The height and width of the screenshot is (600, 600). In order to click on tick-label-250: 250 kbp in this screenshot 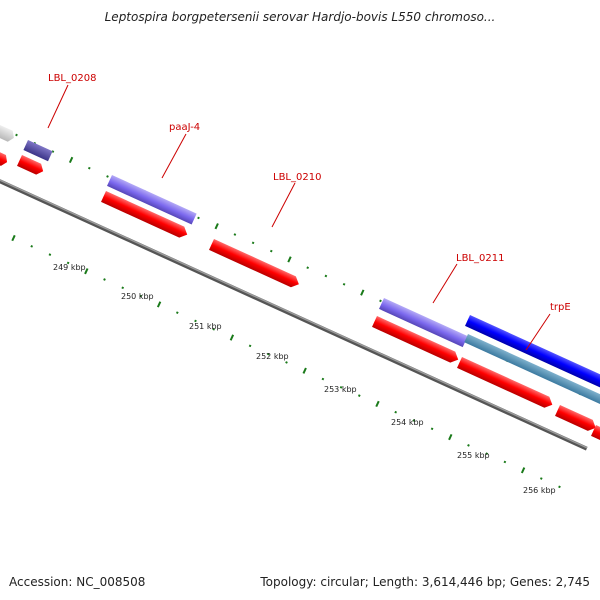, I will do `click(137, 296)`.